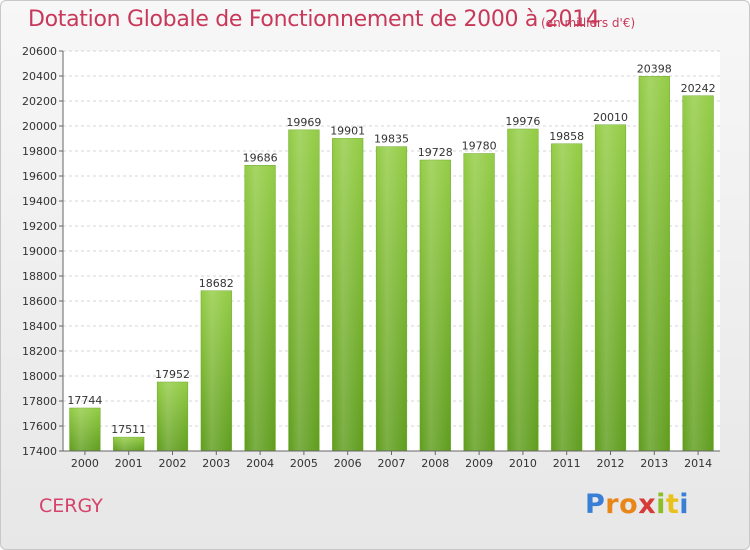 The height and width of the screenshot is (550, 750). I want to click on y-tick-label: 20000, so click(39, 126).